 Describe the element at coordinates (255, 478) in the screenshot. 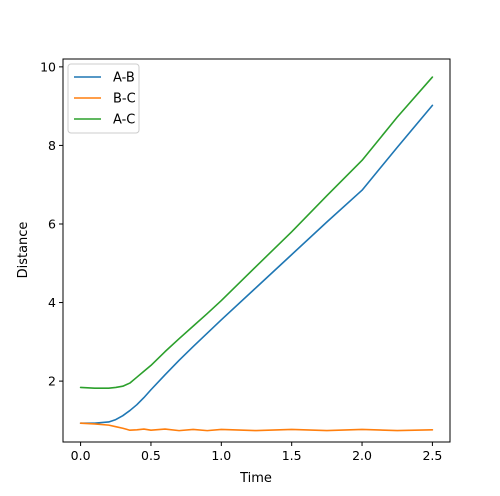

I see `x-axis-label: Time` at that location.